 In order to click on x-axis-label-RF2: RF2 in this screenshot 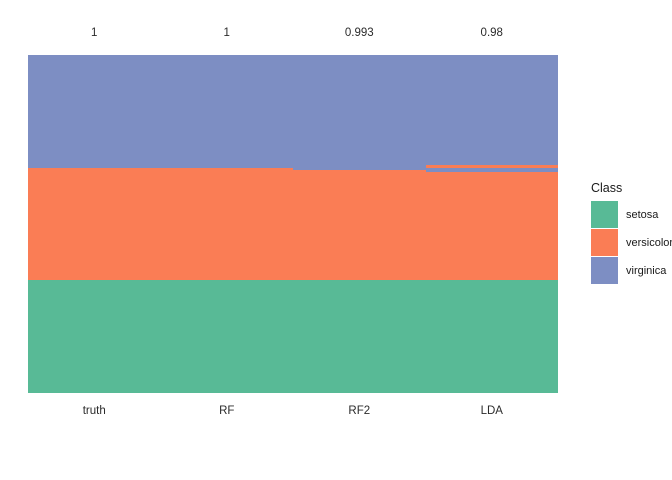, I will do `click(359, 411)`.